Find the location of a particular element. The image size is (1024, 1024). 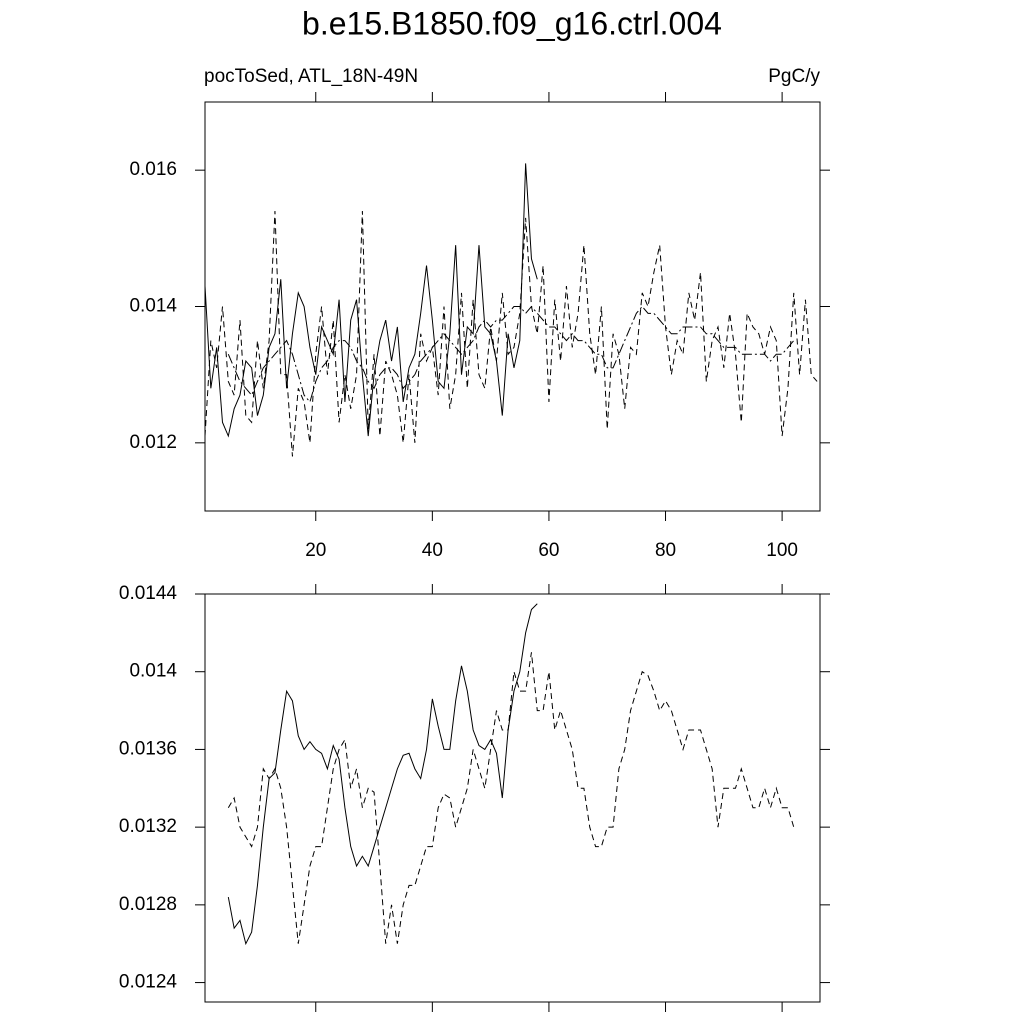

x-tick-label: 20 is located at coordinates (315, 550).